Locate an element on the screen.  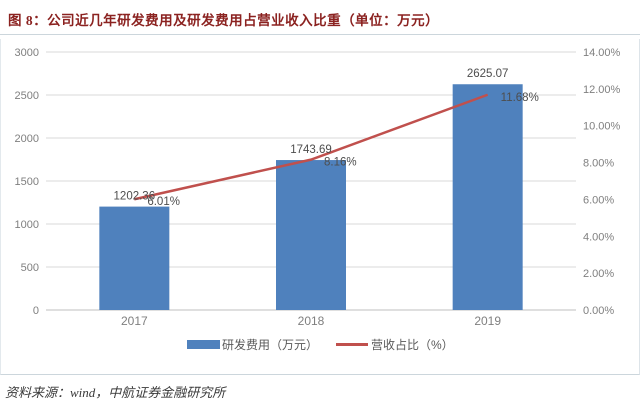
legend-swatch-bar-icon is located at coordinates (203, 344).